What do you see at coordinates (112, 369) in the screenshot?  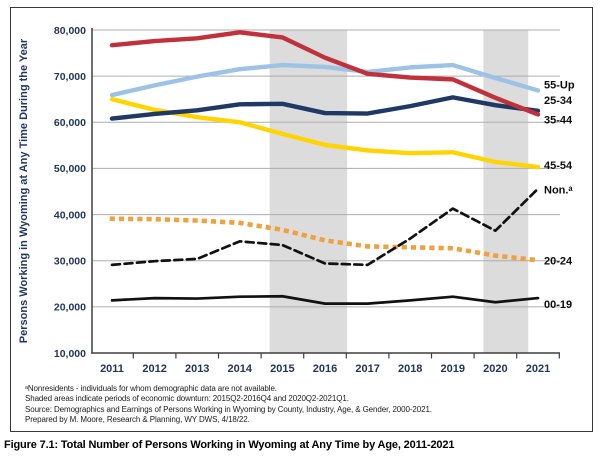 I see `x-tick-label: 2011` at bounding box center [112, 369].